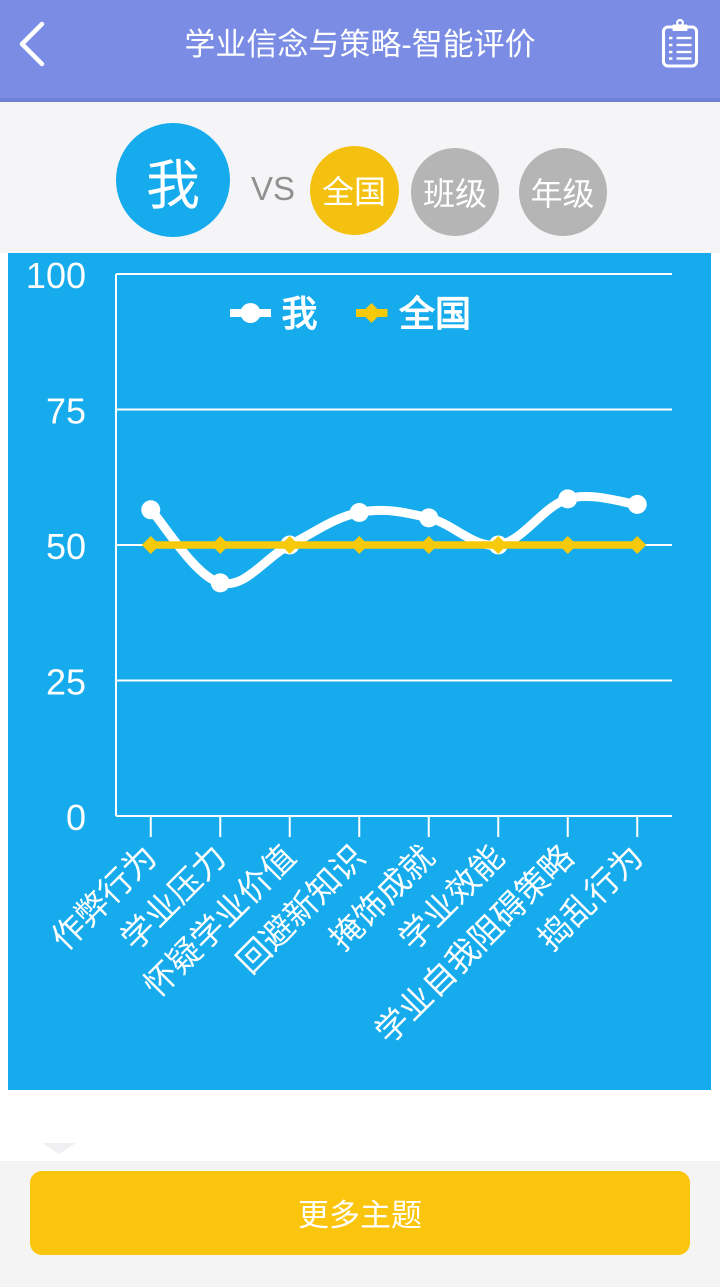 The image size is (720, 1287). Describe the element at coordinates (66, 411) in the screenshot. I see `svg-text: 75` at that location.